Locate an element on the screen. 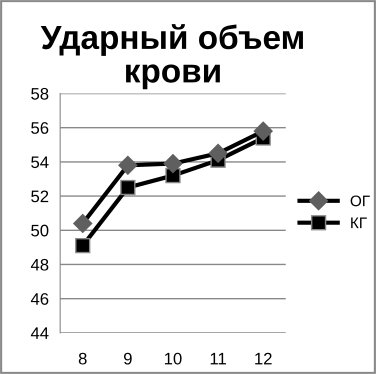 This screenshot has height=374, width=376. y-tick-label: 46 is located at coordinates (39, 299).